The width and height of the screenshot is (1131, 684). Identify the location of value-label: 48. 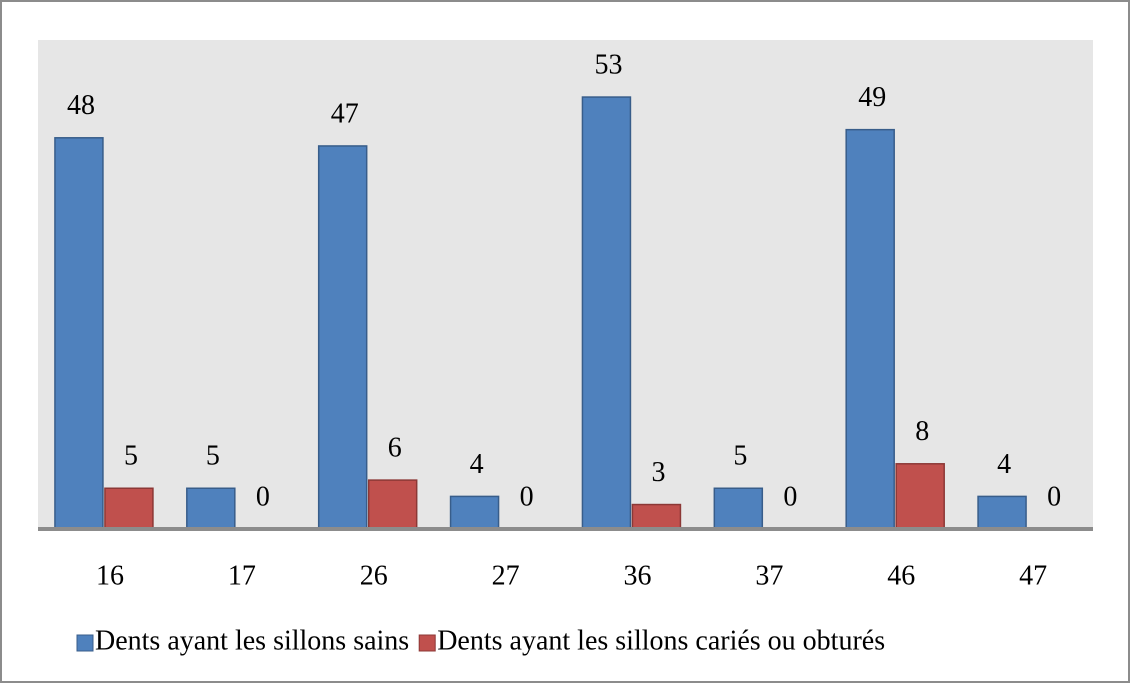
(81, 105).